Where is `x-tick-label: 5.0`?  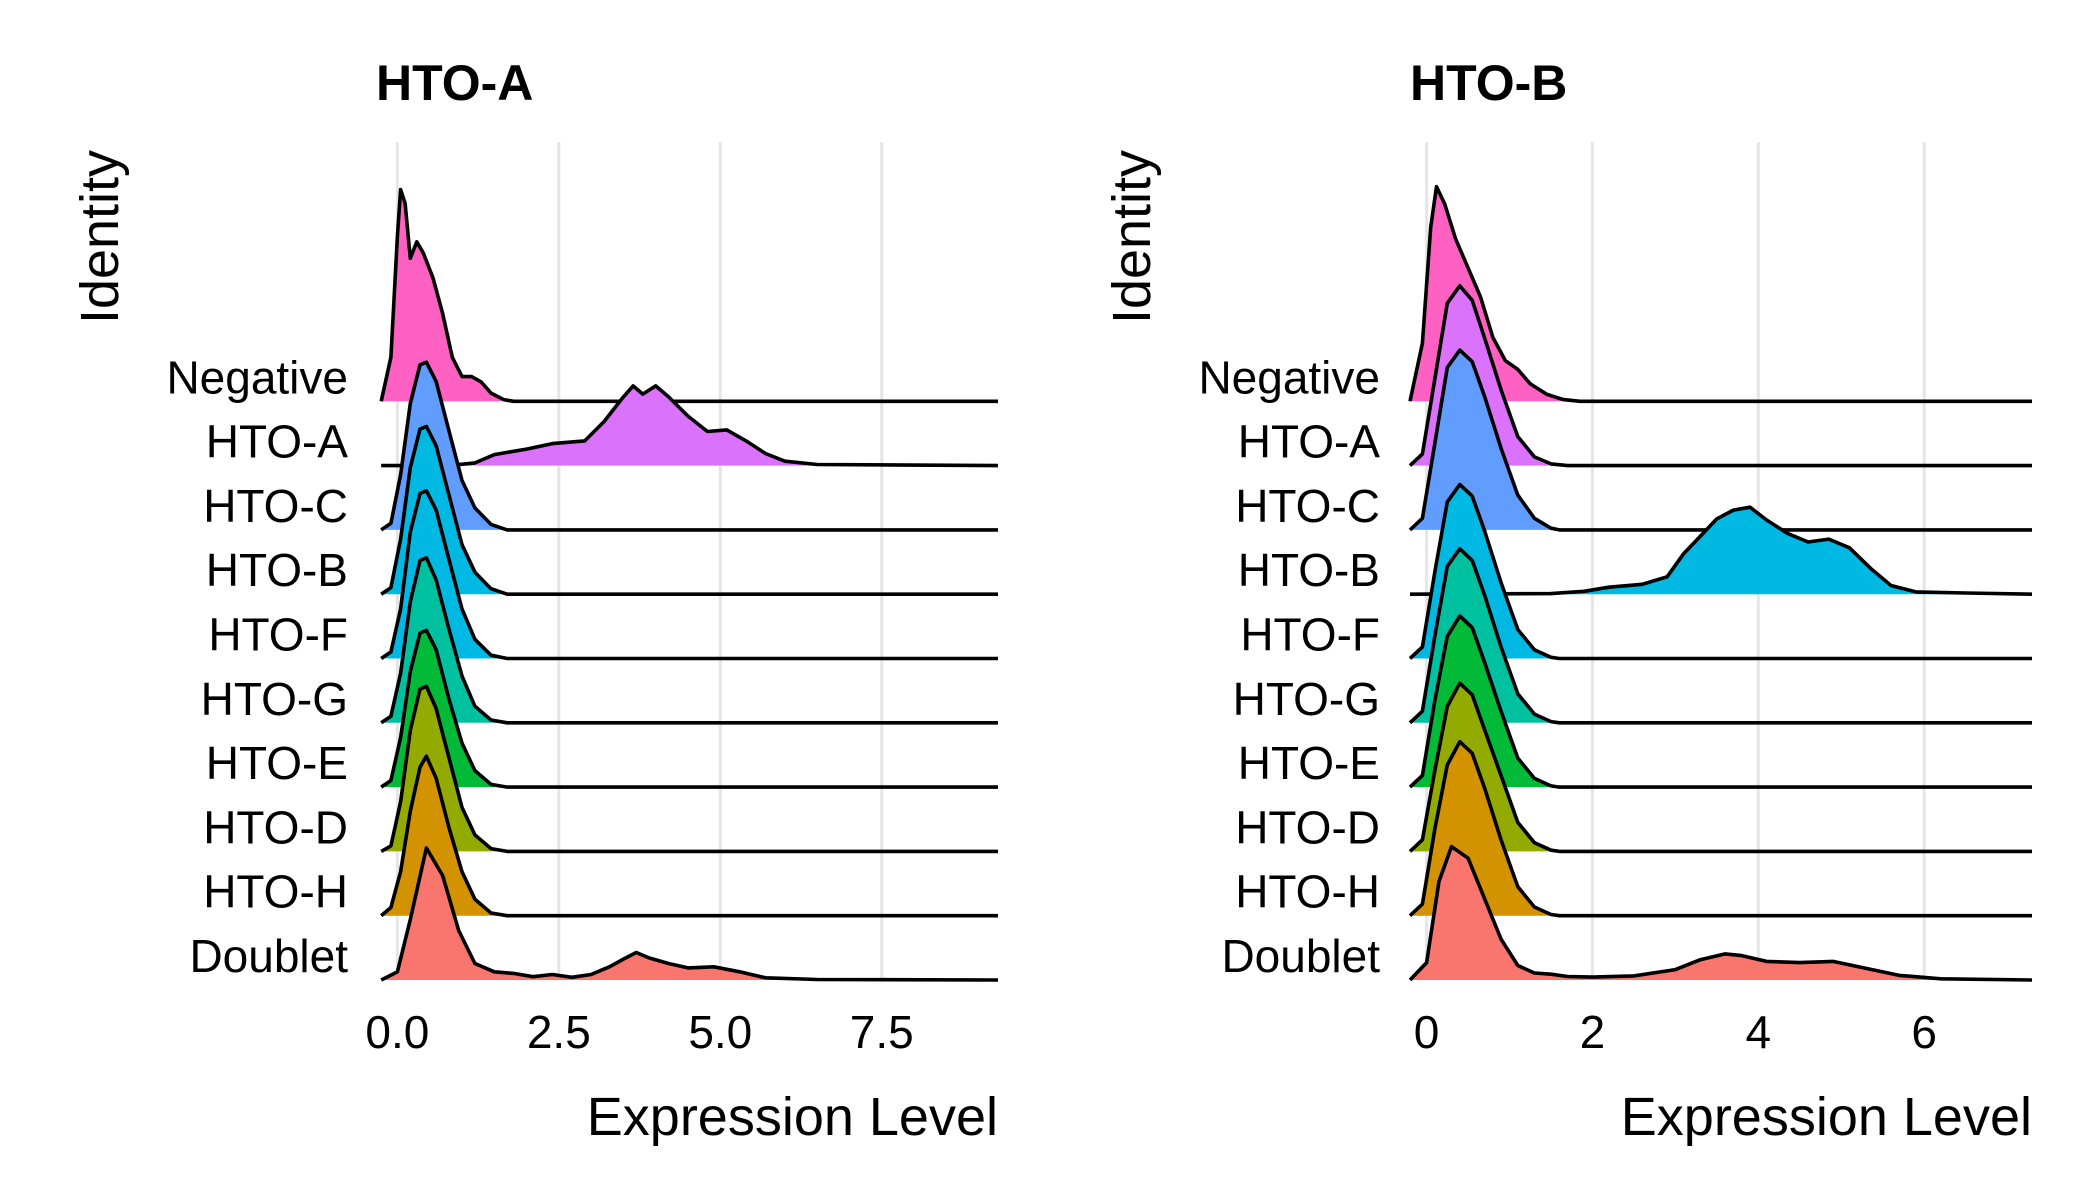
x-tick-label: 5.0 is located at coordinates (720, 1032).